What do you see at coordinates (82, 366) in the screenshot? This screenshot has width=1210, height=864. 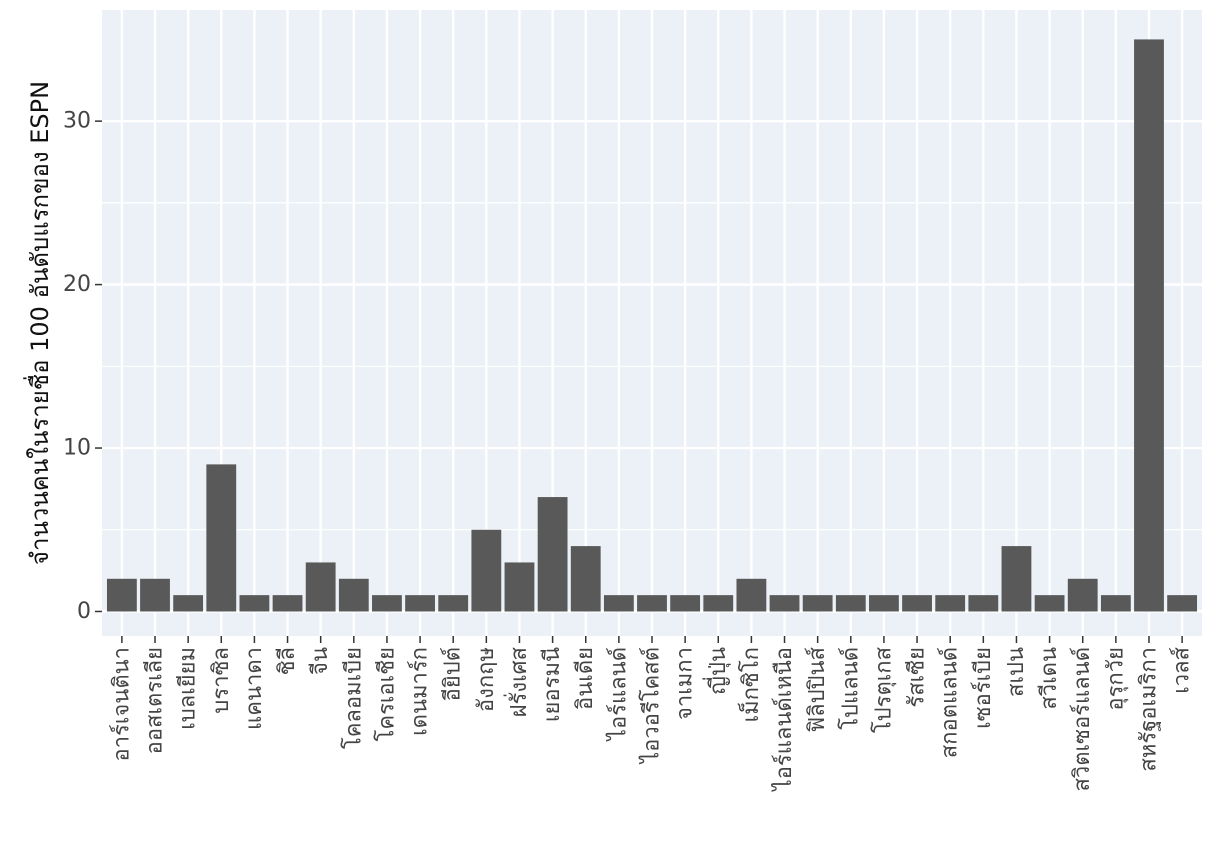 I see `y-axis: 0 10 20 30` at bounding box center [82, 366].